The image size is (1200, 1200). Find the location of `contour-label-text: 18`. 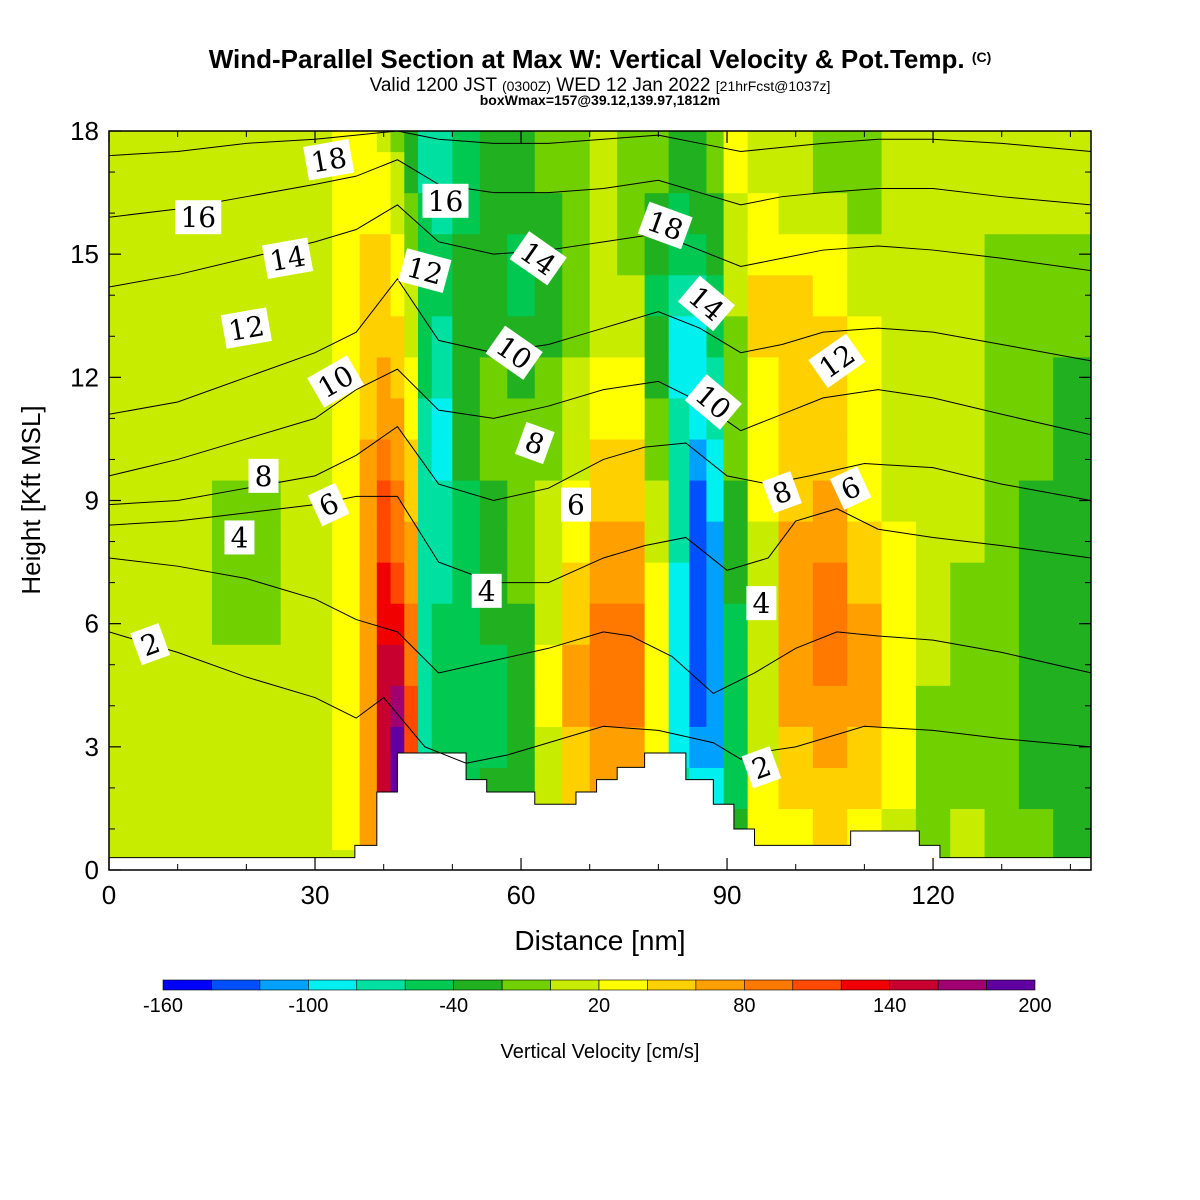

contour-label-text: 18 is located at coordinates (328, 160).